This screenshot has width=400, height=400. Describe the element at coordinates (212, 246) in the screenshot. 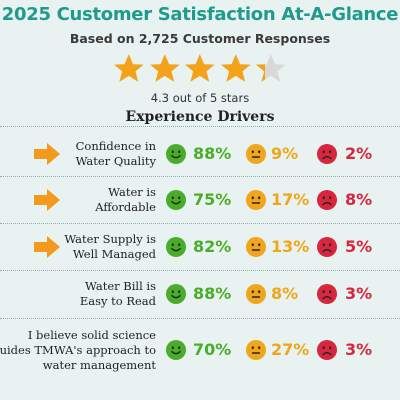

I see `positive-percent: 82%` at that location.